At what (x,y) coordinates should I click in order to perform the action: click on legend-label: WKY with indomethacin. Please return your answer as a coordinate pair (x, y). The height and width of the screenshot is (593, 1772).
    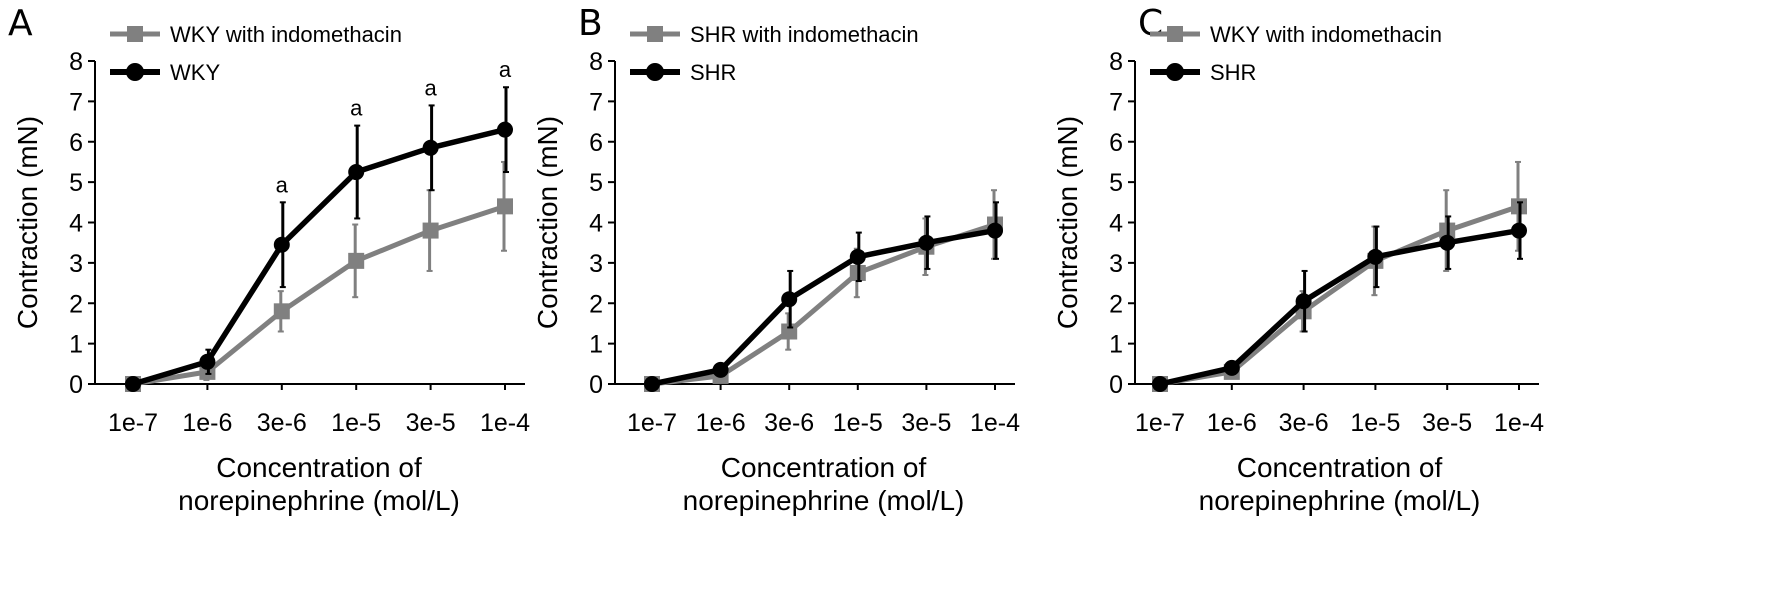
    Looking at the image, I should click on (286, 34).